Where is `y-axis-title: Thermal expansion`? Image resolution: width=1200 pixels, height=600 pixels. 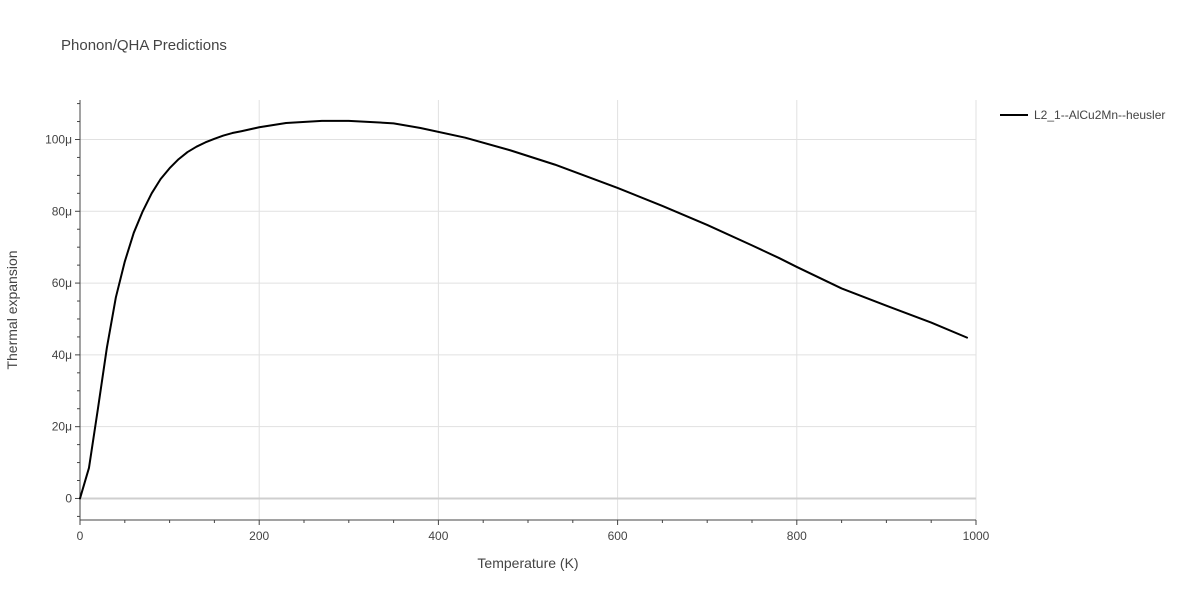
y-axis-title: Thermal expansion is located at coordinates (12, 309).